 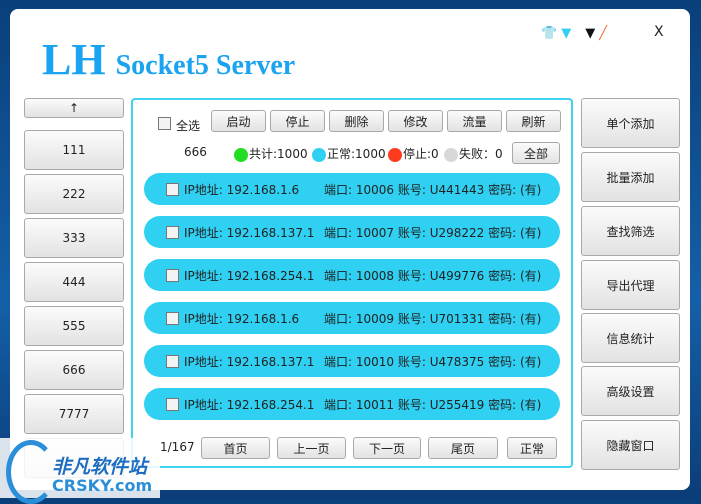 What do you see at coordinates (74, 238) in the screenshot?
I see `left-button-3: 333` at bounding box center [74, 238].